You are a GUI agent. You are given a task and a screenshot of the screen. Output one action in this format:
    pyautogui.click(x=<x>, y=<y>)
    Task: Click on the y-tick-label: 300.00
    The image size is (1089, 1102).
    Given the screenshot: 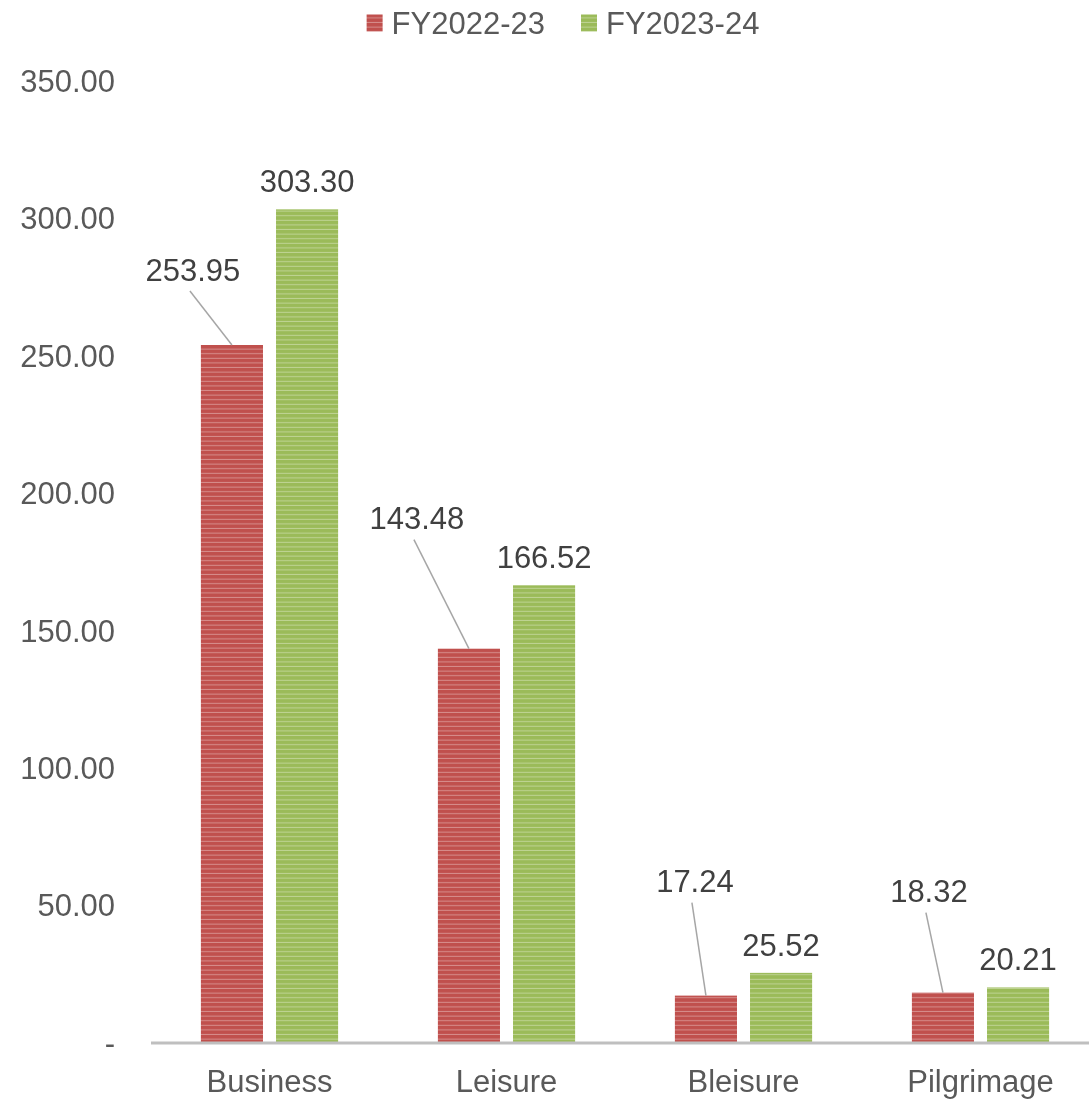 What is the action you would take?
    pyautogui.click(x=67, y=219)
    